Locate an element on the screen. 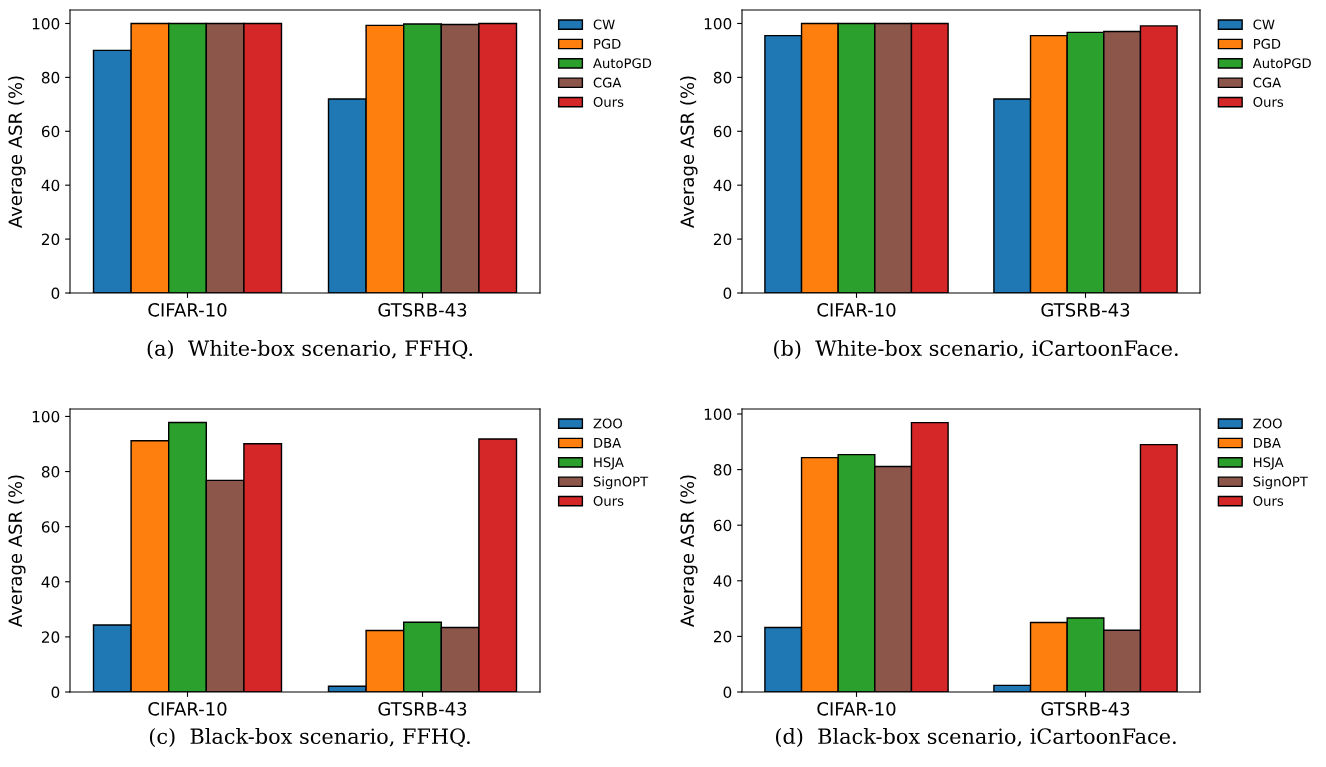  text: (b) White-box scenario, iCartoonFace. is located at coordinates (976, 349).